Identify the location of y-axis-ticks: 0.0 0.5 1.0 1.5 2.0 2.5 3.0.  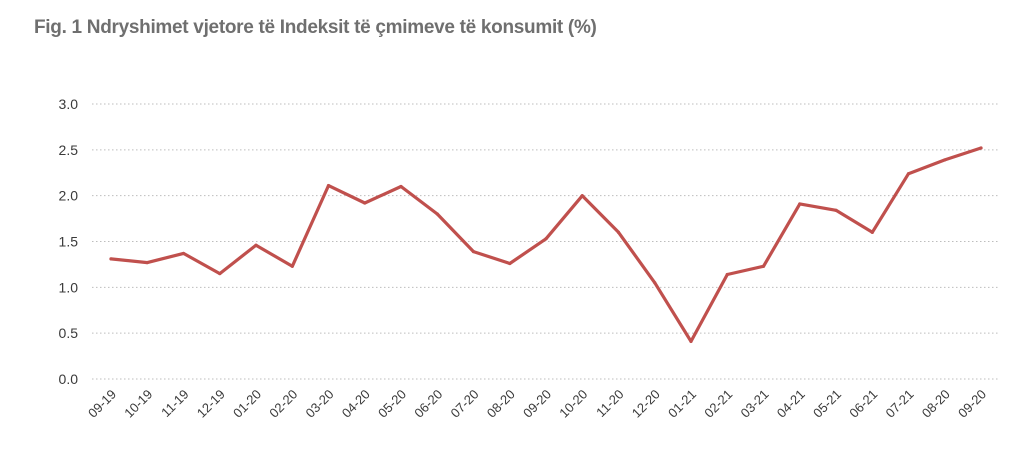
(69, 241).